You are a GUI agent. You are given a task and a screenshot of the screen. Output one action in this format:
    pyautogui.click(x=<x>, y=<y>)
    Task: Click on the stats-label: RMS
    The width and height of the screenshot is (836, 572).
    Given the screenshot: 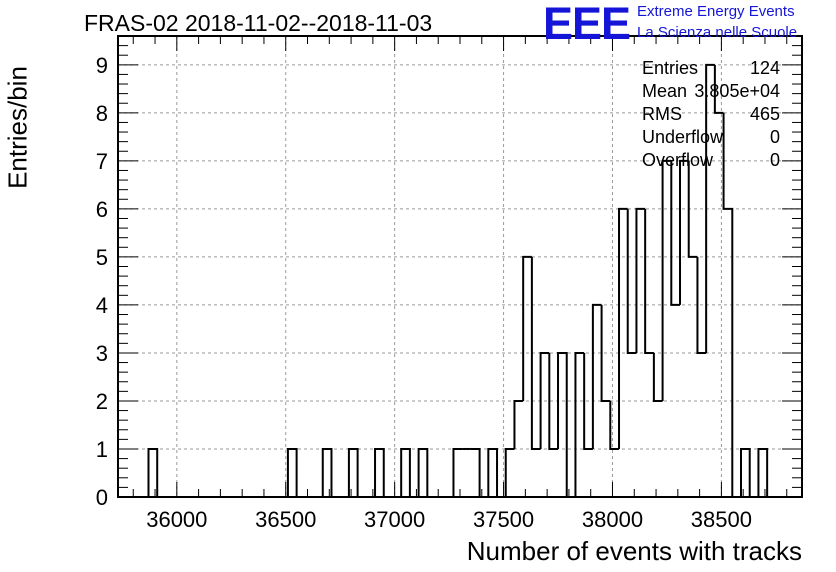 What is the action you would take?
    pyautogui.click(x=662, y=114)
    